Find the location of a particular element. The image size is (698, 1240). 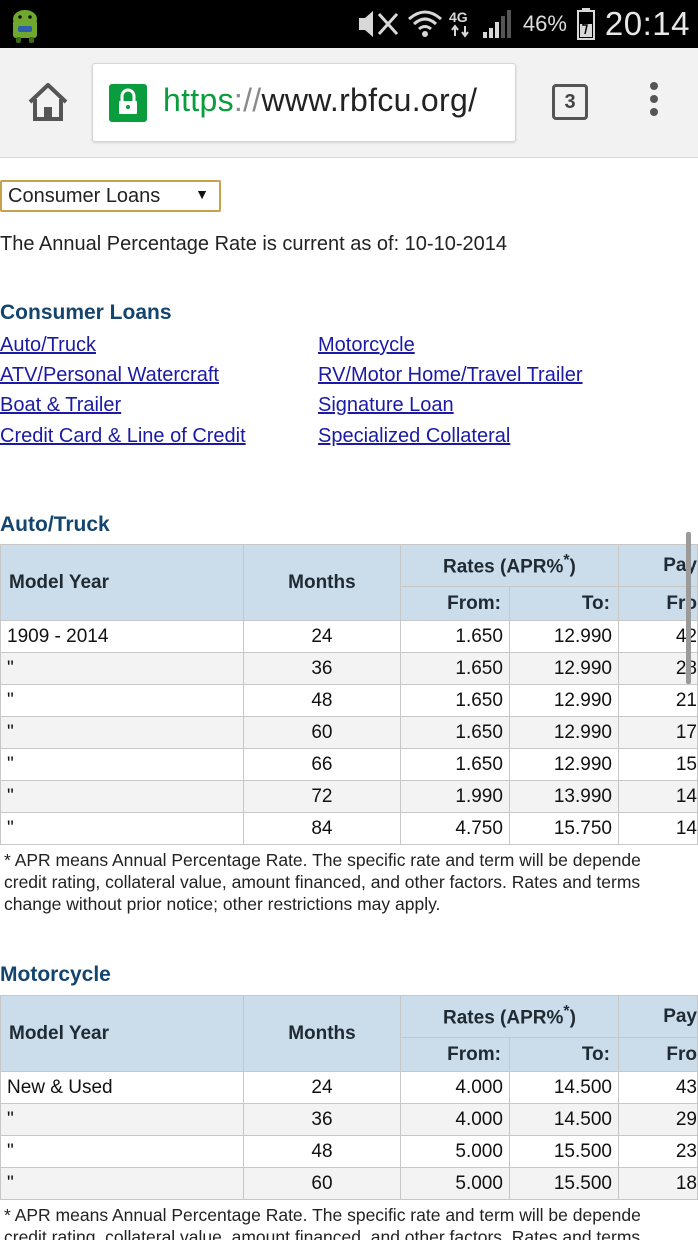

page-scrollbar is located at coordinates (688, 608).